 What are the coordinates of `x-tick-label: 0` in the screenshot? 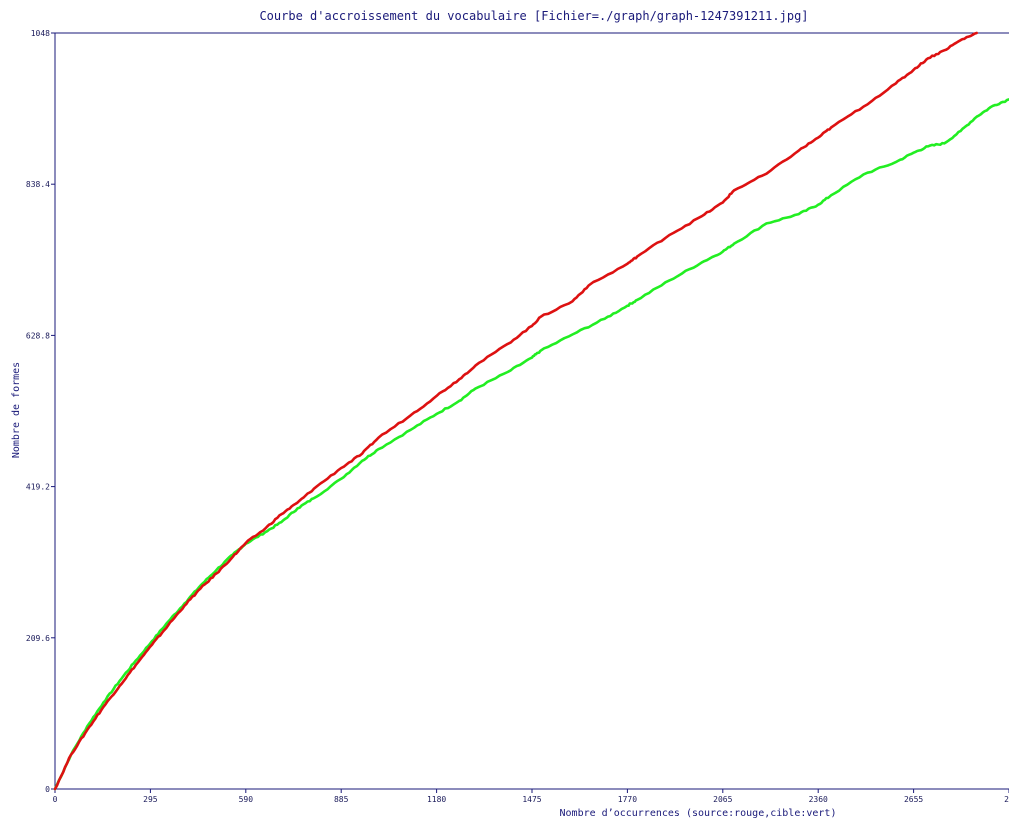 It's located at (55, 799).